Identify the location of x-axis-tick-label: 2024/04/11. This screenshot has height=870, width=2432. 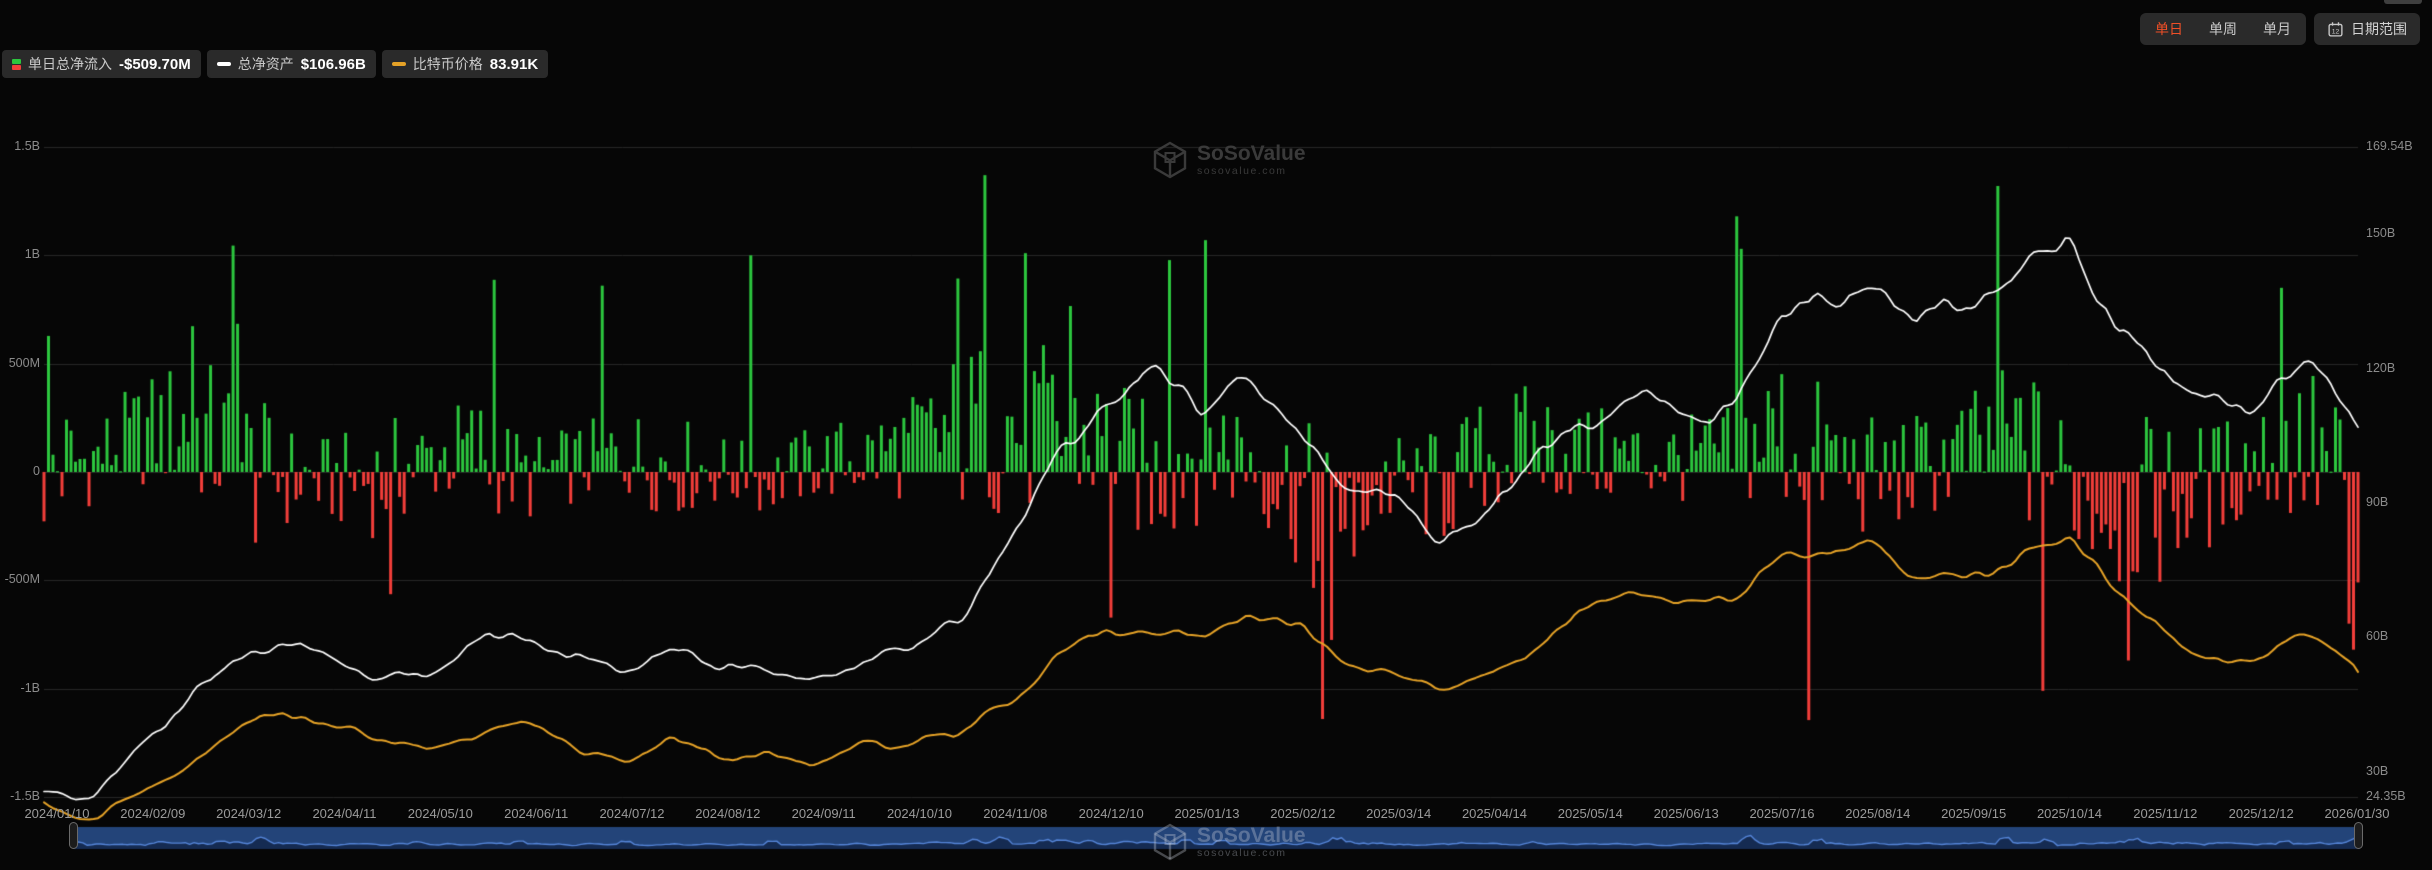
(344, 813).